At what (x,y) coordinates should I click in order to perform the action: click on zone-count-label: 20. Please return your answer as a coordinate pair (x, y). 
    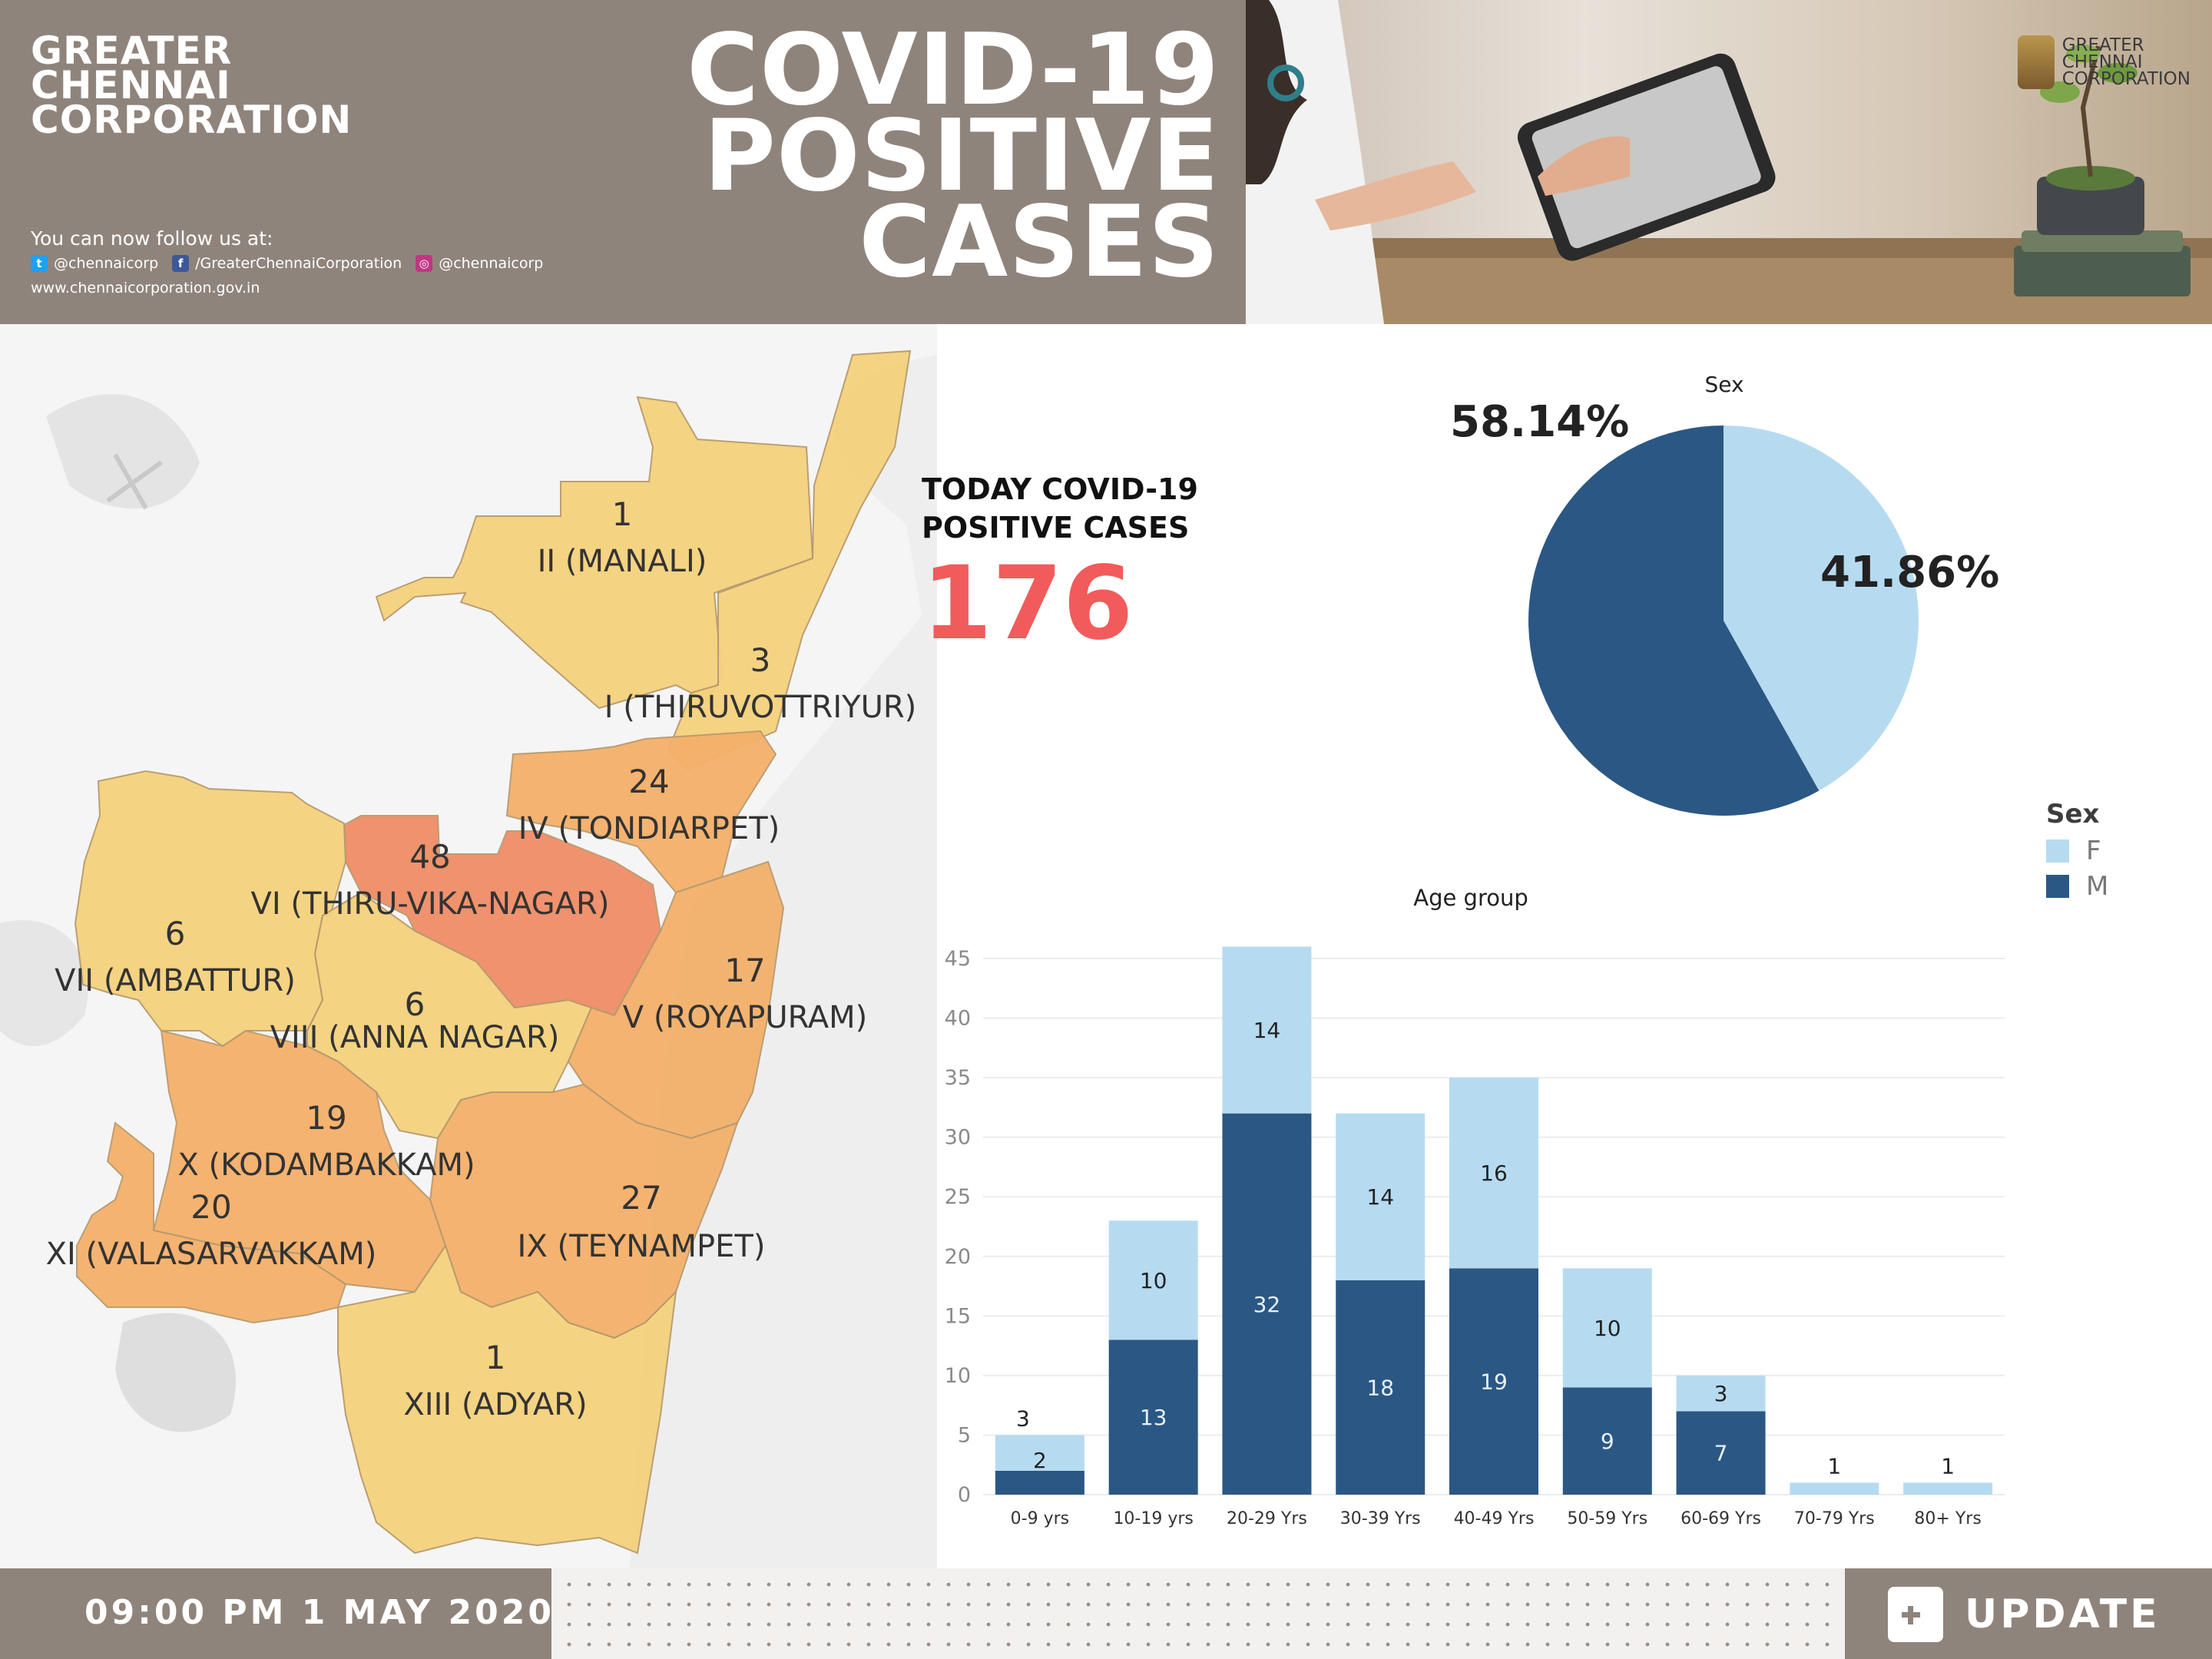
    Looking at the image, I should click on (210, 1207).